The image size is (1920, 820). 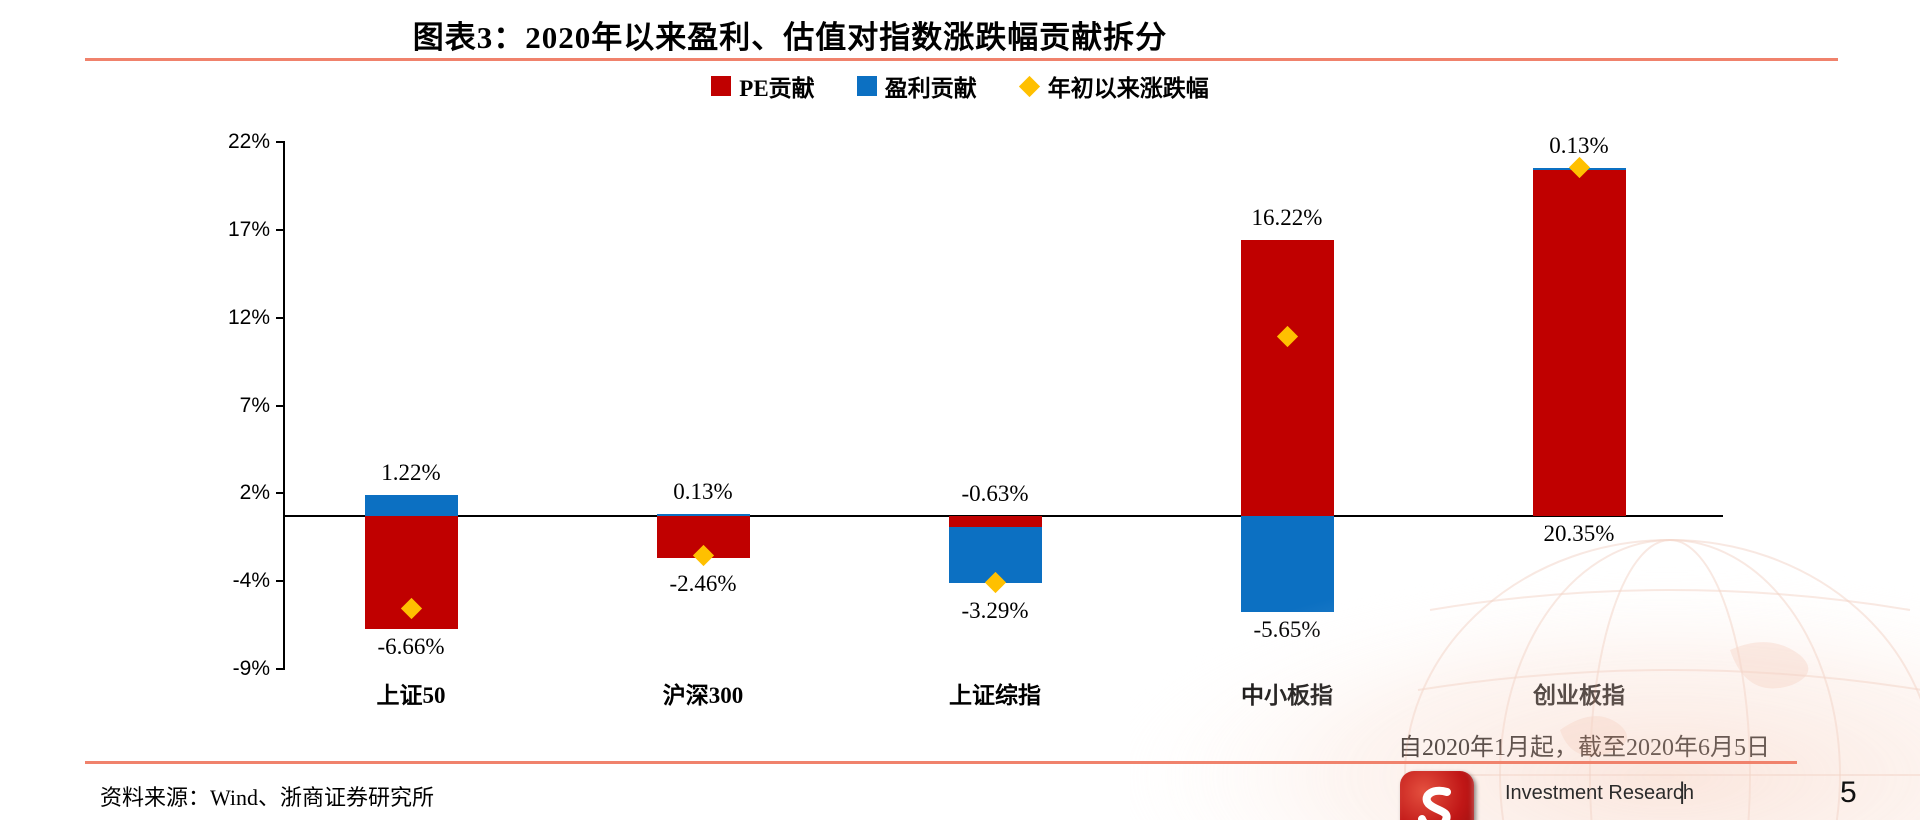 I want to click on data-label-bottom: -3.29%, so click(x=995, y=610).